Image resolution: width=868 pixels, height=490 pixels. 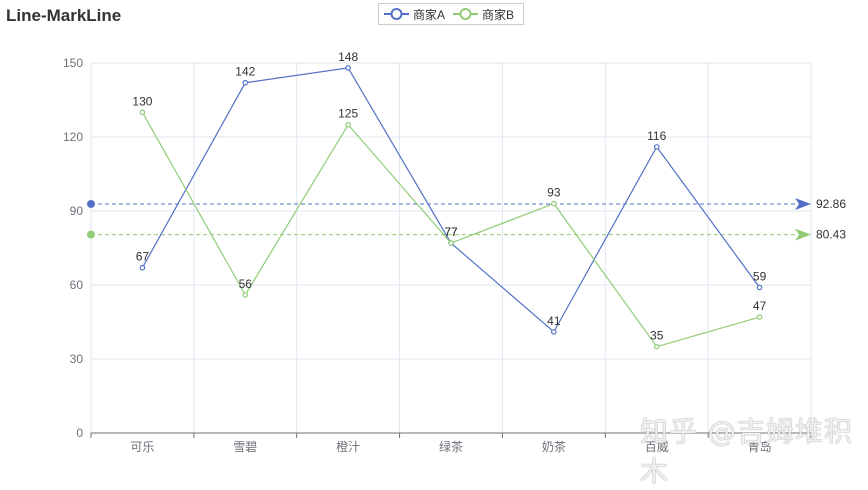 What do you see at coordinates (451, 446) in the screenshot?
I see `x-tick-label: 绿茶` at bounding box center [451, 446].